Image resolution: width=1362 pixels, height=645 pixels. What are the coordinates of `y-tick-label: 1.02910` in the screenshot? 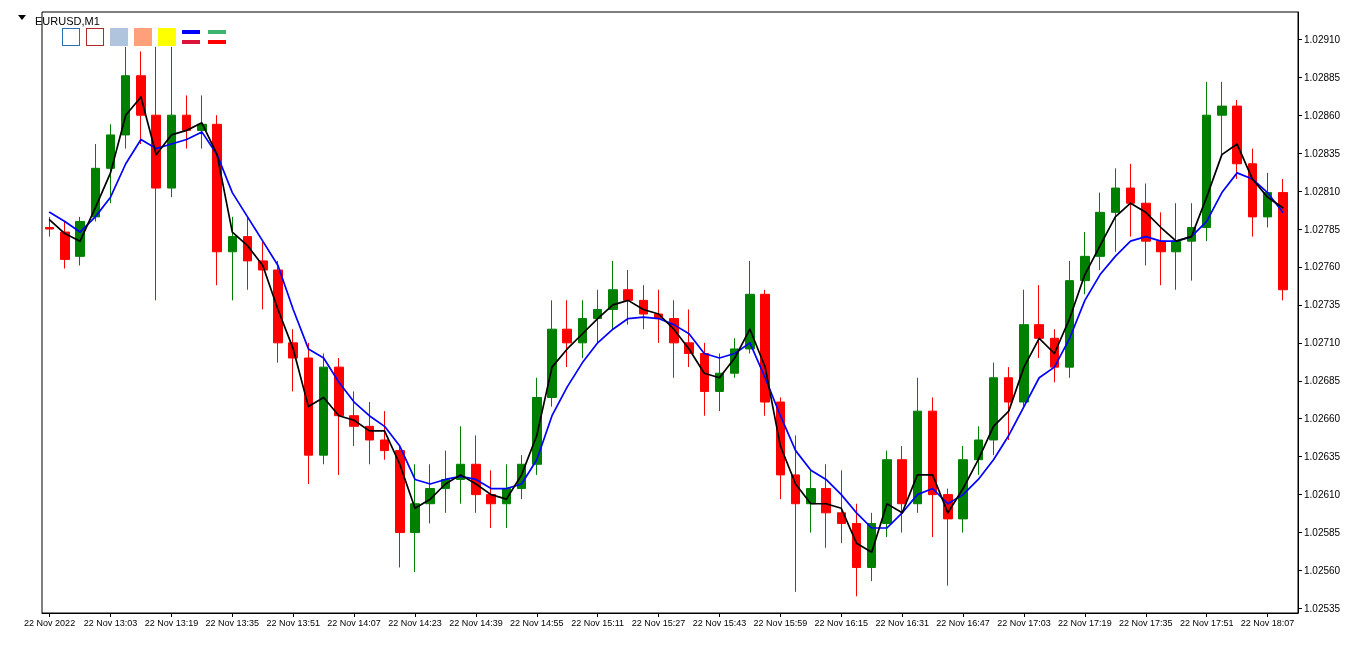 It's located at (1322, 39).